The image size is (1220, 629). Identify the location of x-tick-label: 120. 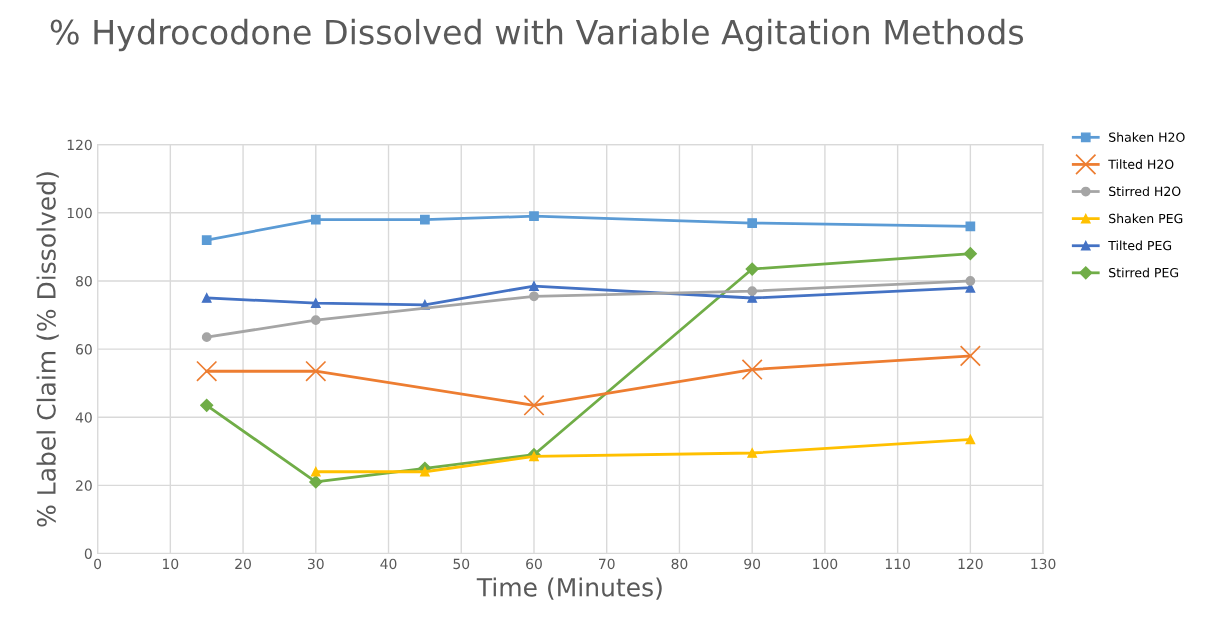
(970, 564).